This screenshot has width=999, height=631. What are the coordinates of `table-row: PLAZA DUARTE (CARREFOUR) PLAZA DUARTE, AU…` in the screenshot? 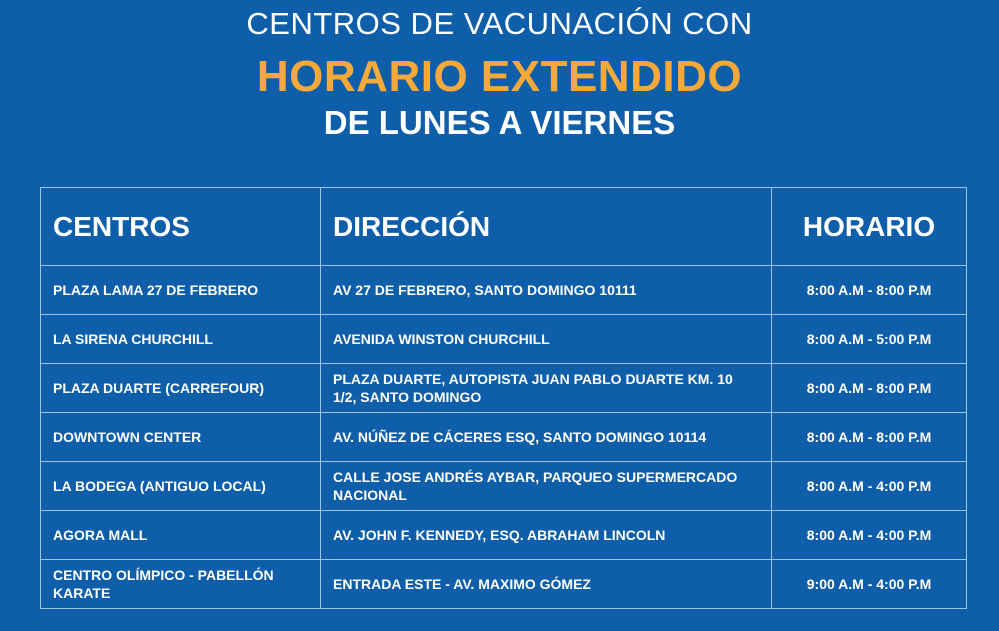 It's located at (503, 388).